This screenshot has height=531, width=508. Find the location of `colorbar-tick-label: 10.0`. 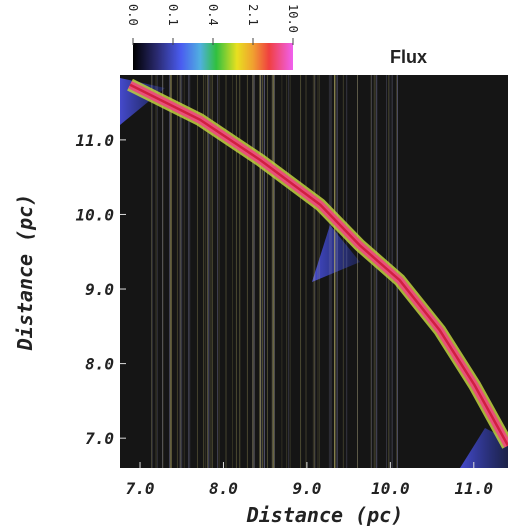

colorbar-tick-label: 10.0 is located at coordinates (293, 18).